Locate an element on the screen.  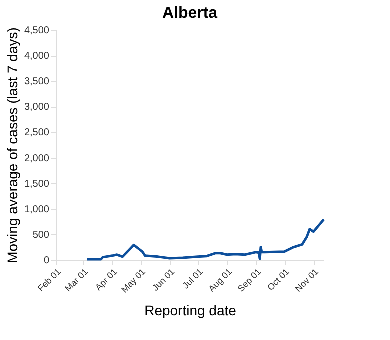
y-tick-label: 3,000 is located at coordinates (37, 108).